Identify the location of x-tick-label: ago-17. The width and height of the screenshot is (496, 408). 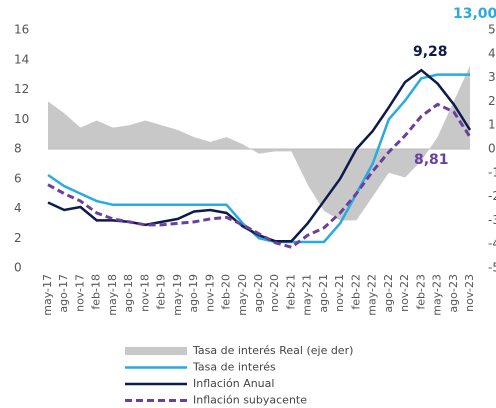
(63, 293).